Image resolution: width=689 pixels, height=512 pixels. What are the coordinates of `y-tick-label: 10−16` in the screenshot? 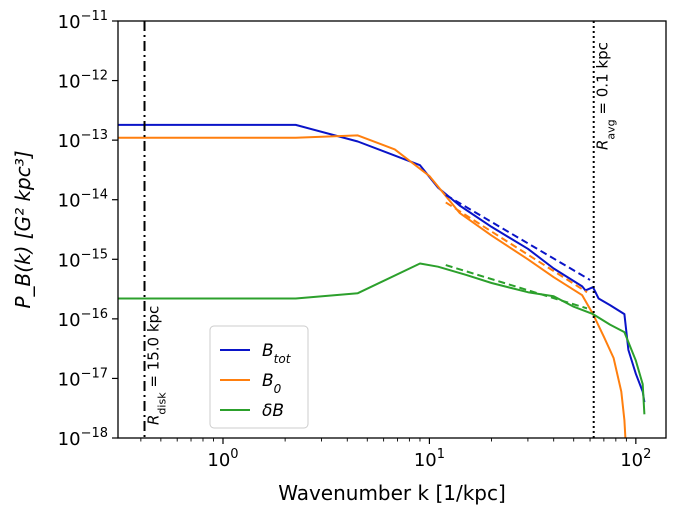 It's located at (83, 319).